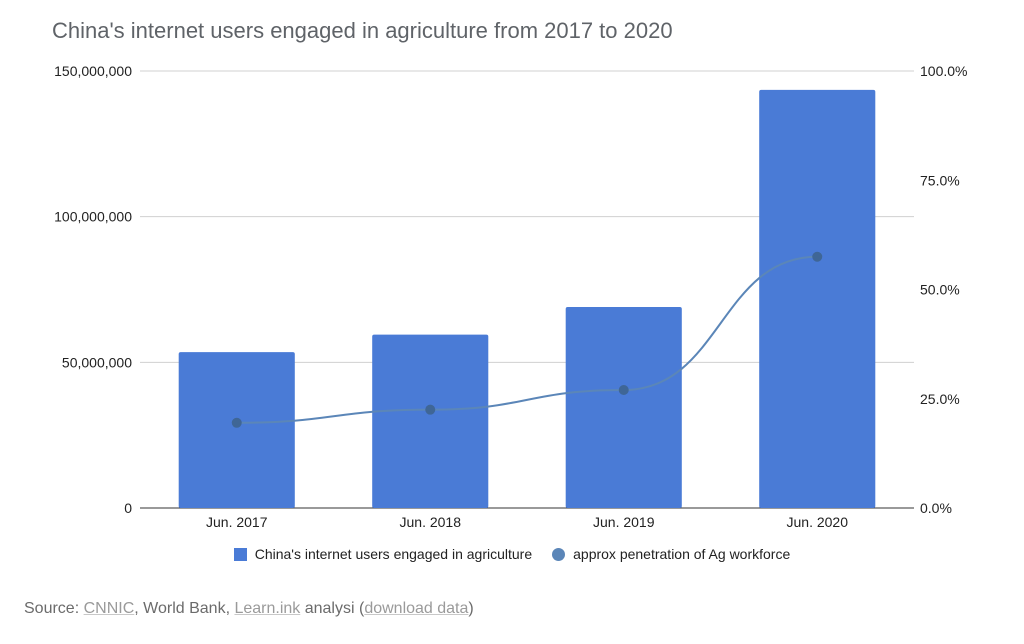 This screenshot has height=644, width=1024. Describe the element at coordinates (240, 554) in the screenshot. I see `legend-swatch-bar` at that location.